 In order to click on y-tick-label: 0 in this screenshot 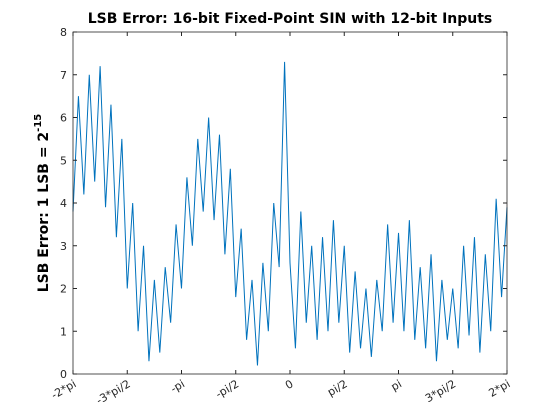, I will do `click(63, 374)`.